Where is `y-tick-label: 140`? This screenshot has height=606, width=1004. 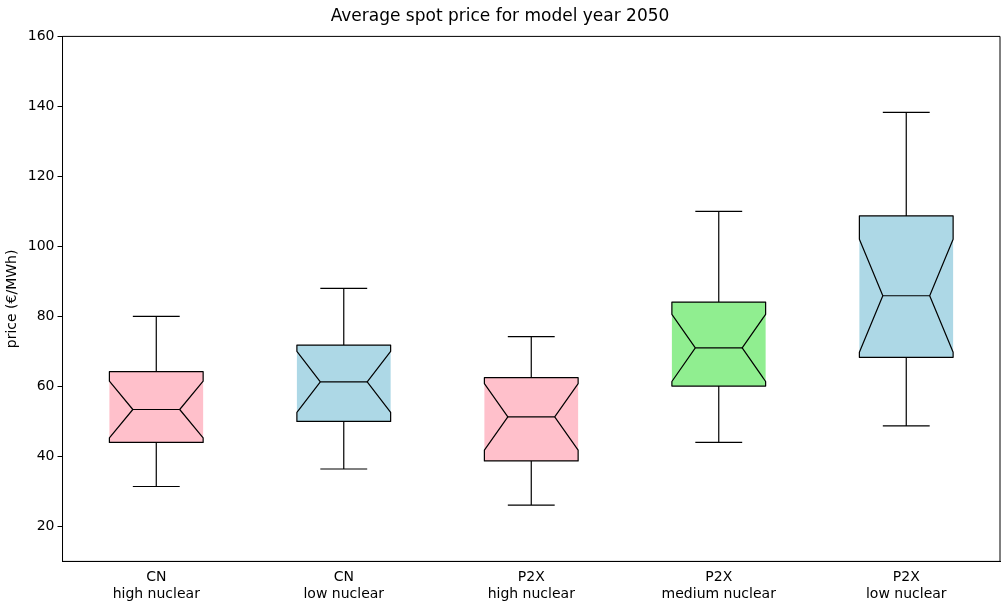
y-tick-label: 140 is located at coordinates (41, 105).